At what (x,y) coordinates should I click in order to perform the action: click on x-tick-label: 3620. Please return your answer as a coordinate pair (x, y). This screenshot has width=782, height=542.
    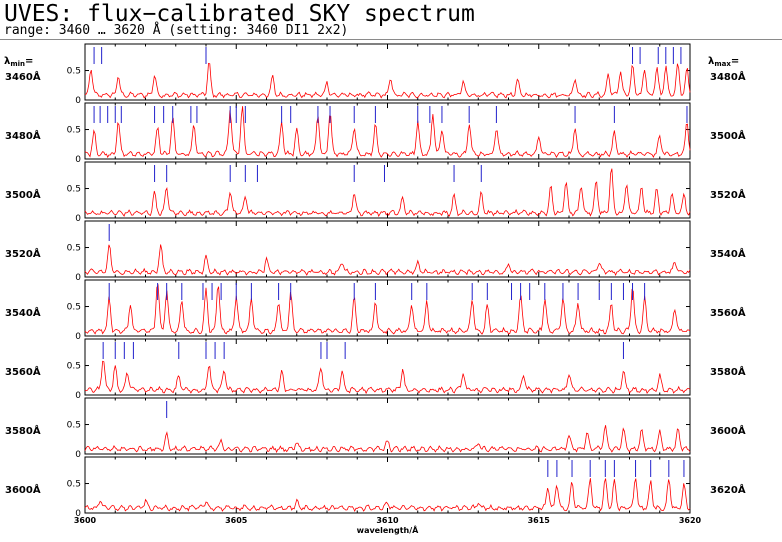
    Looking at the image, I should click on (690, 520).